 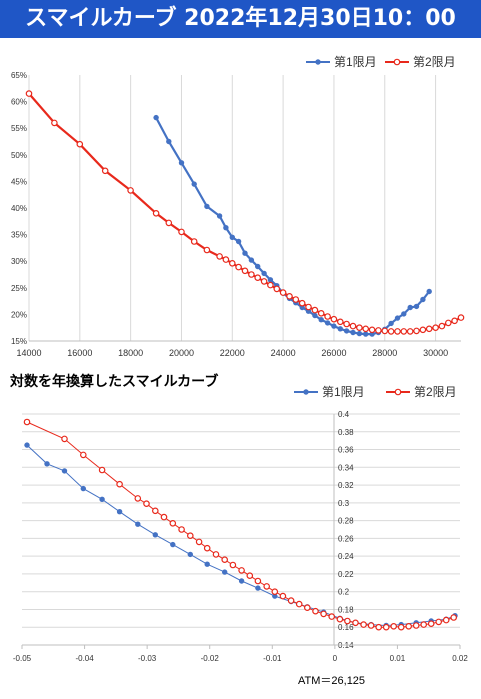 What do you see at coordinates (346, 485) in the screenshot?
I see `y-tick-label: 0.32` at bounding box center [346, 485].